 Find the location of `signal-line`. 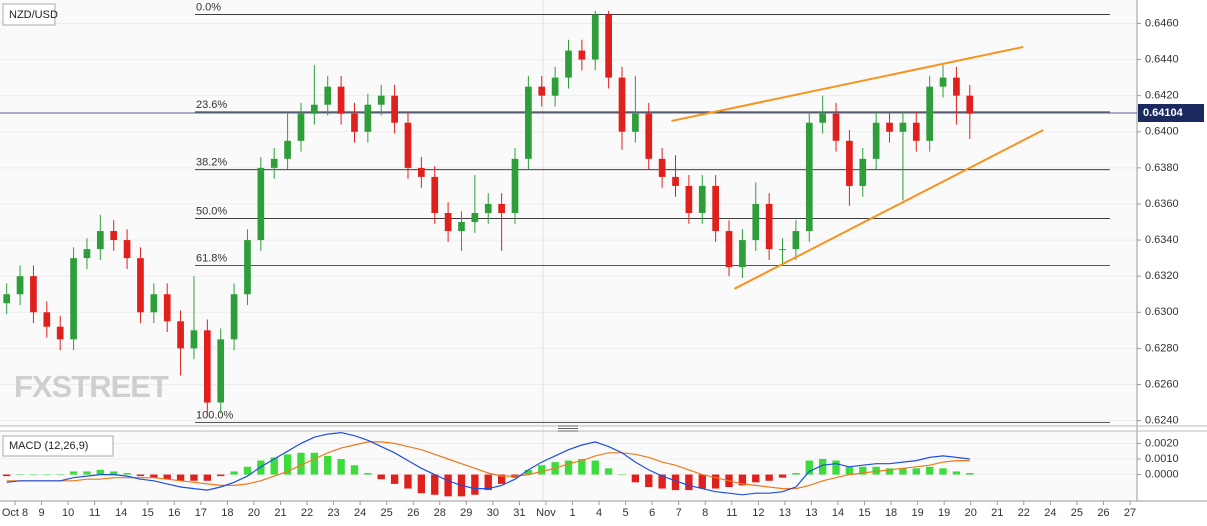

signal-line is located at coordinates (488, 465).